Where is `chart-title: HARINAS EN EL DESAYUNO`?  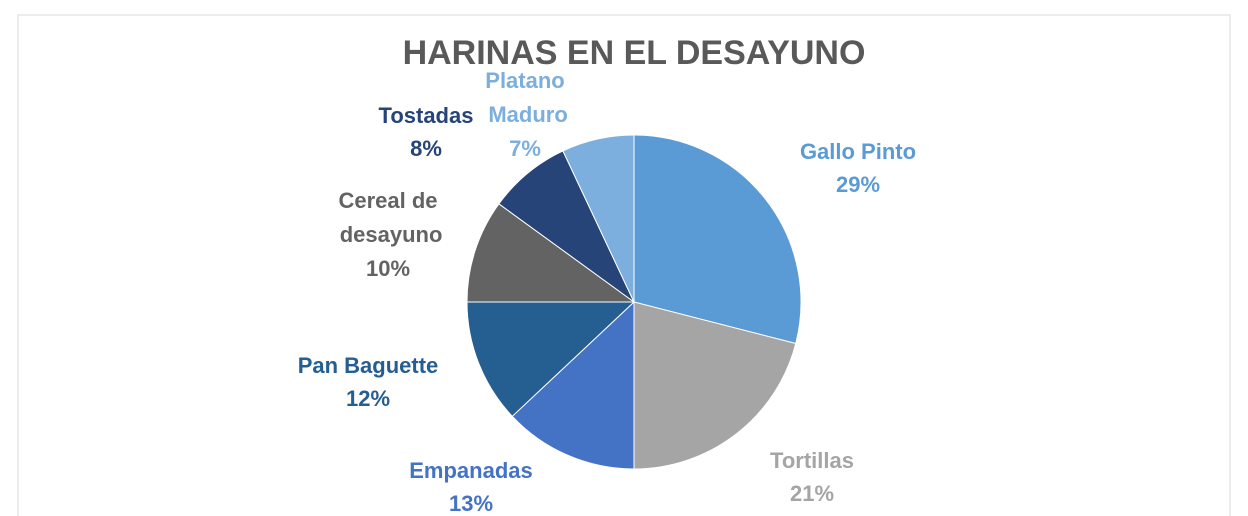
chart-title: HARINAS EN EL DESAYUNO is located at coordinates (634, 53).